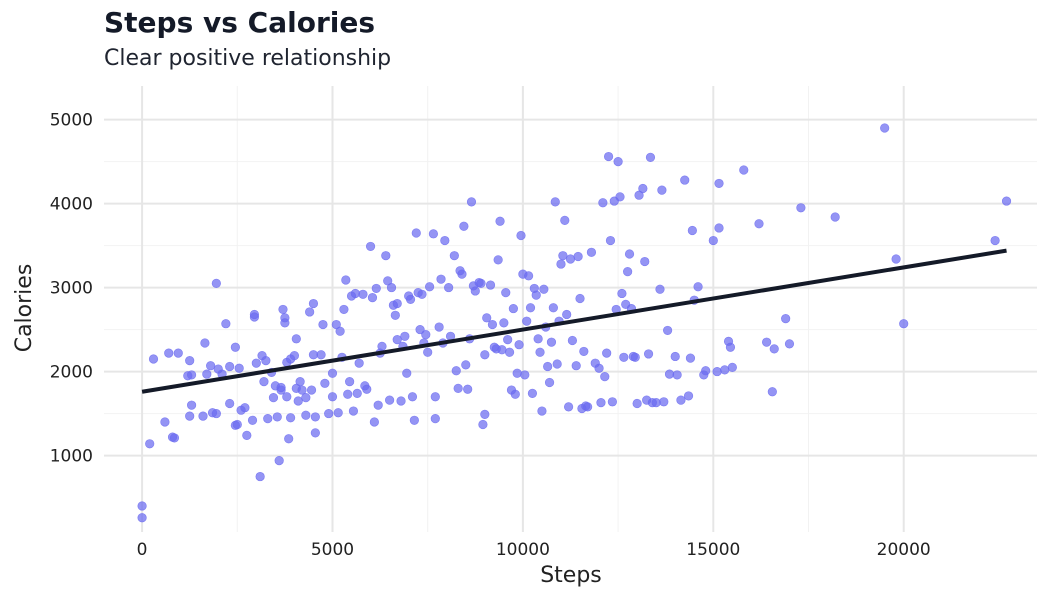 This screenshot has width=1050, height=600. What do you see at coordinates (71, 289) in the screenshot?
I see `y-tick-label: 3000` at bounding box center [71, 289].